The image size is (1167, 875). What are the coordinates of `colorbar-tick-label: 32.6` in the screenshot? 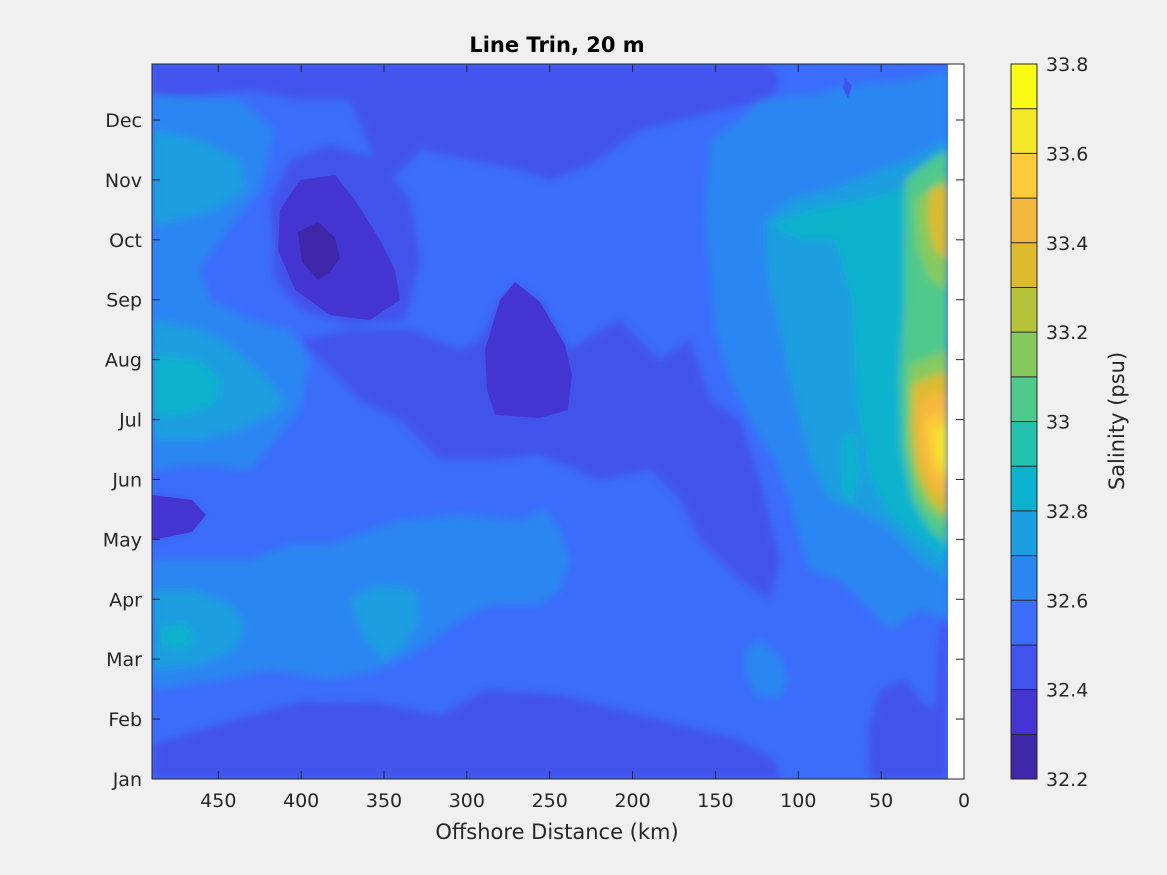 It's located at (1067, 601).